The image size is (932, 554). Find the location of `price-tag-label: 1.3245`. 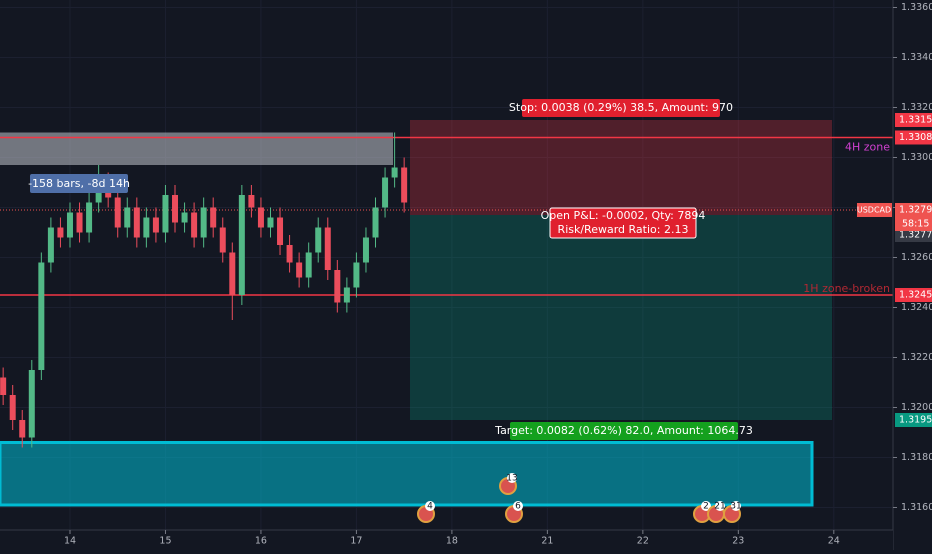

price-tag-label: 1.3245 is located at coordinates (915, 295).